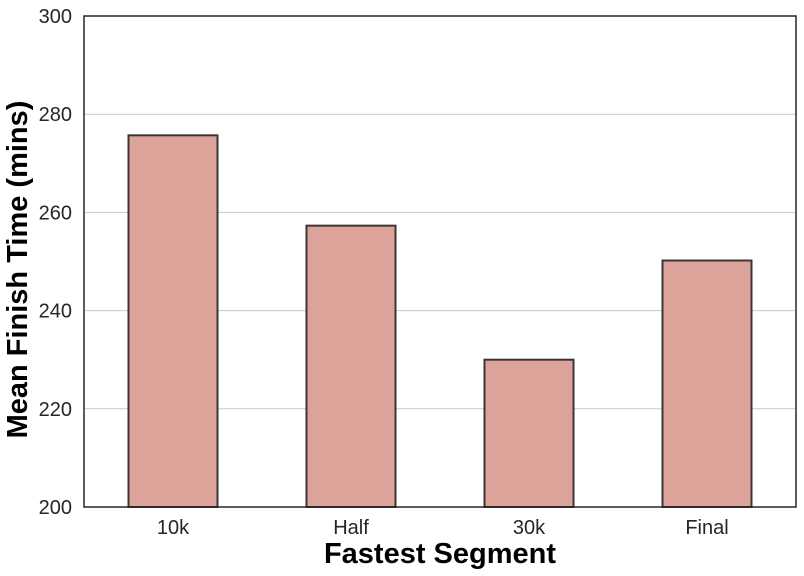 This screenshot has height=576, width=804. Describe the element at coordinates (173, 528) in the screenshot. I see `x-tick-label: 10k` at that location.